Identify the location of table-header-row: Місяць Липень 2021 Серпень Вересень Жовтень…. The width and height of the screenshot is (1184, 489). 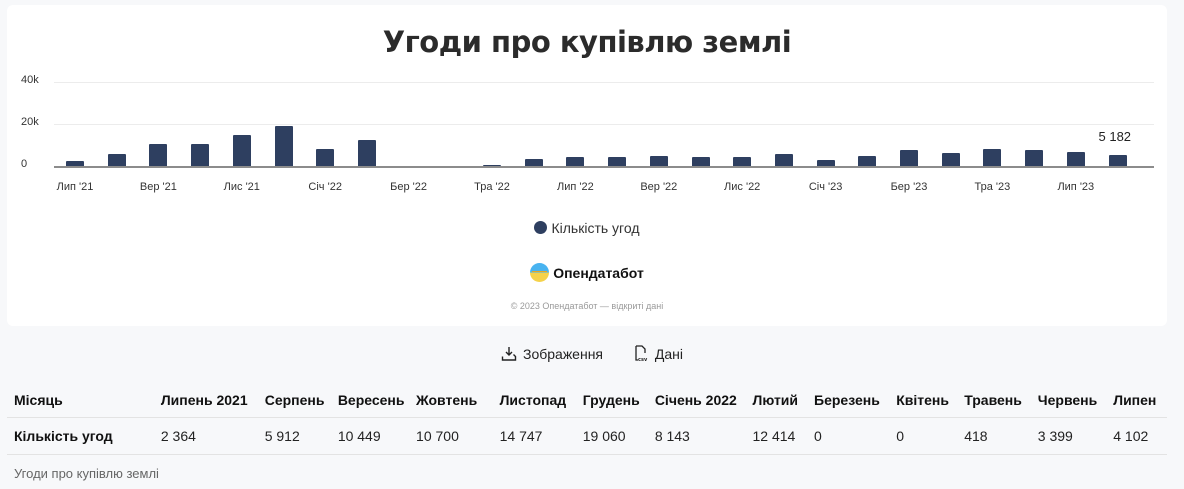
(587, 400).